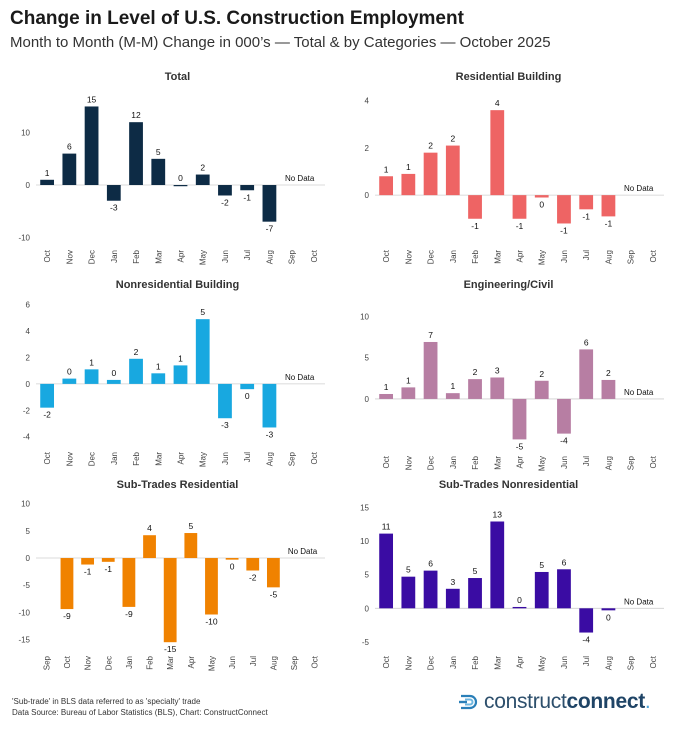 Image resolution: width=678 pixels, height=733 pixels. I want to click on y-tick-label: 4, so click(367, 101).